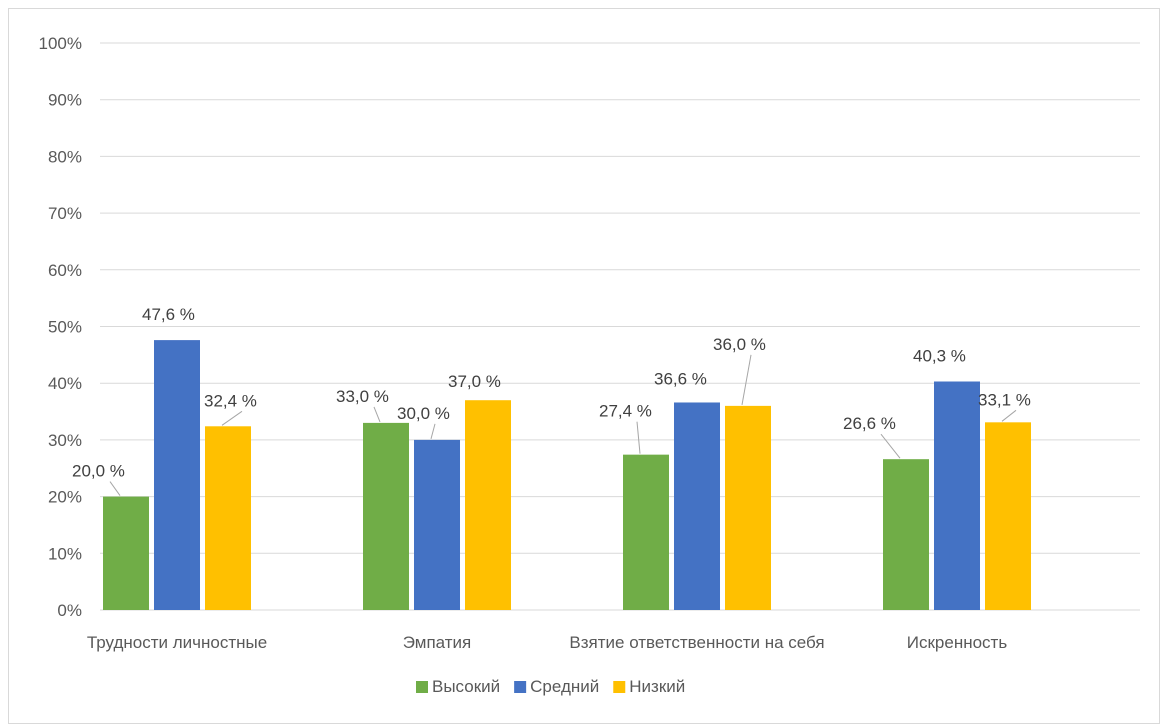 The height and width of the screenshot is (727, 1162). What do you see at coordinates (98, 471) in the screenshot?
I see `data-label: 20,0 %` at bounding box center [98, 471].